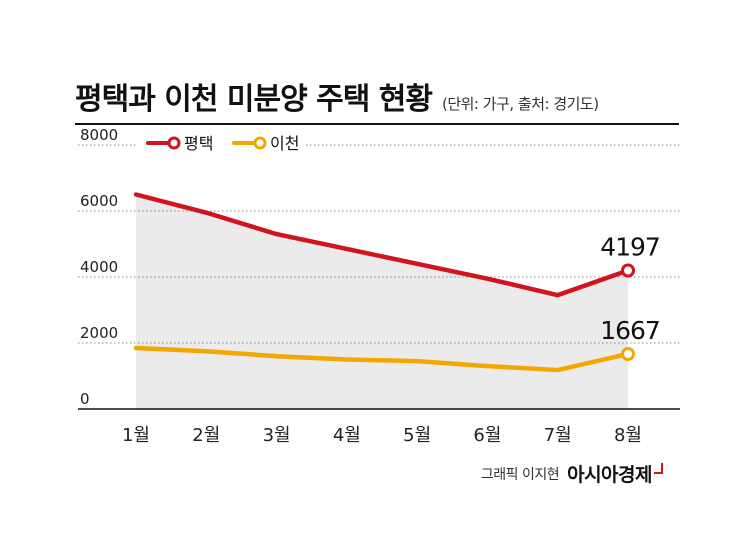 The width and height of the screenshot is (745, 544). Describe the element at coordinates (206, 435) in the screenshot. I see `x-tick-label: 2월` at that location.